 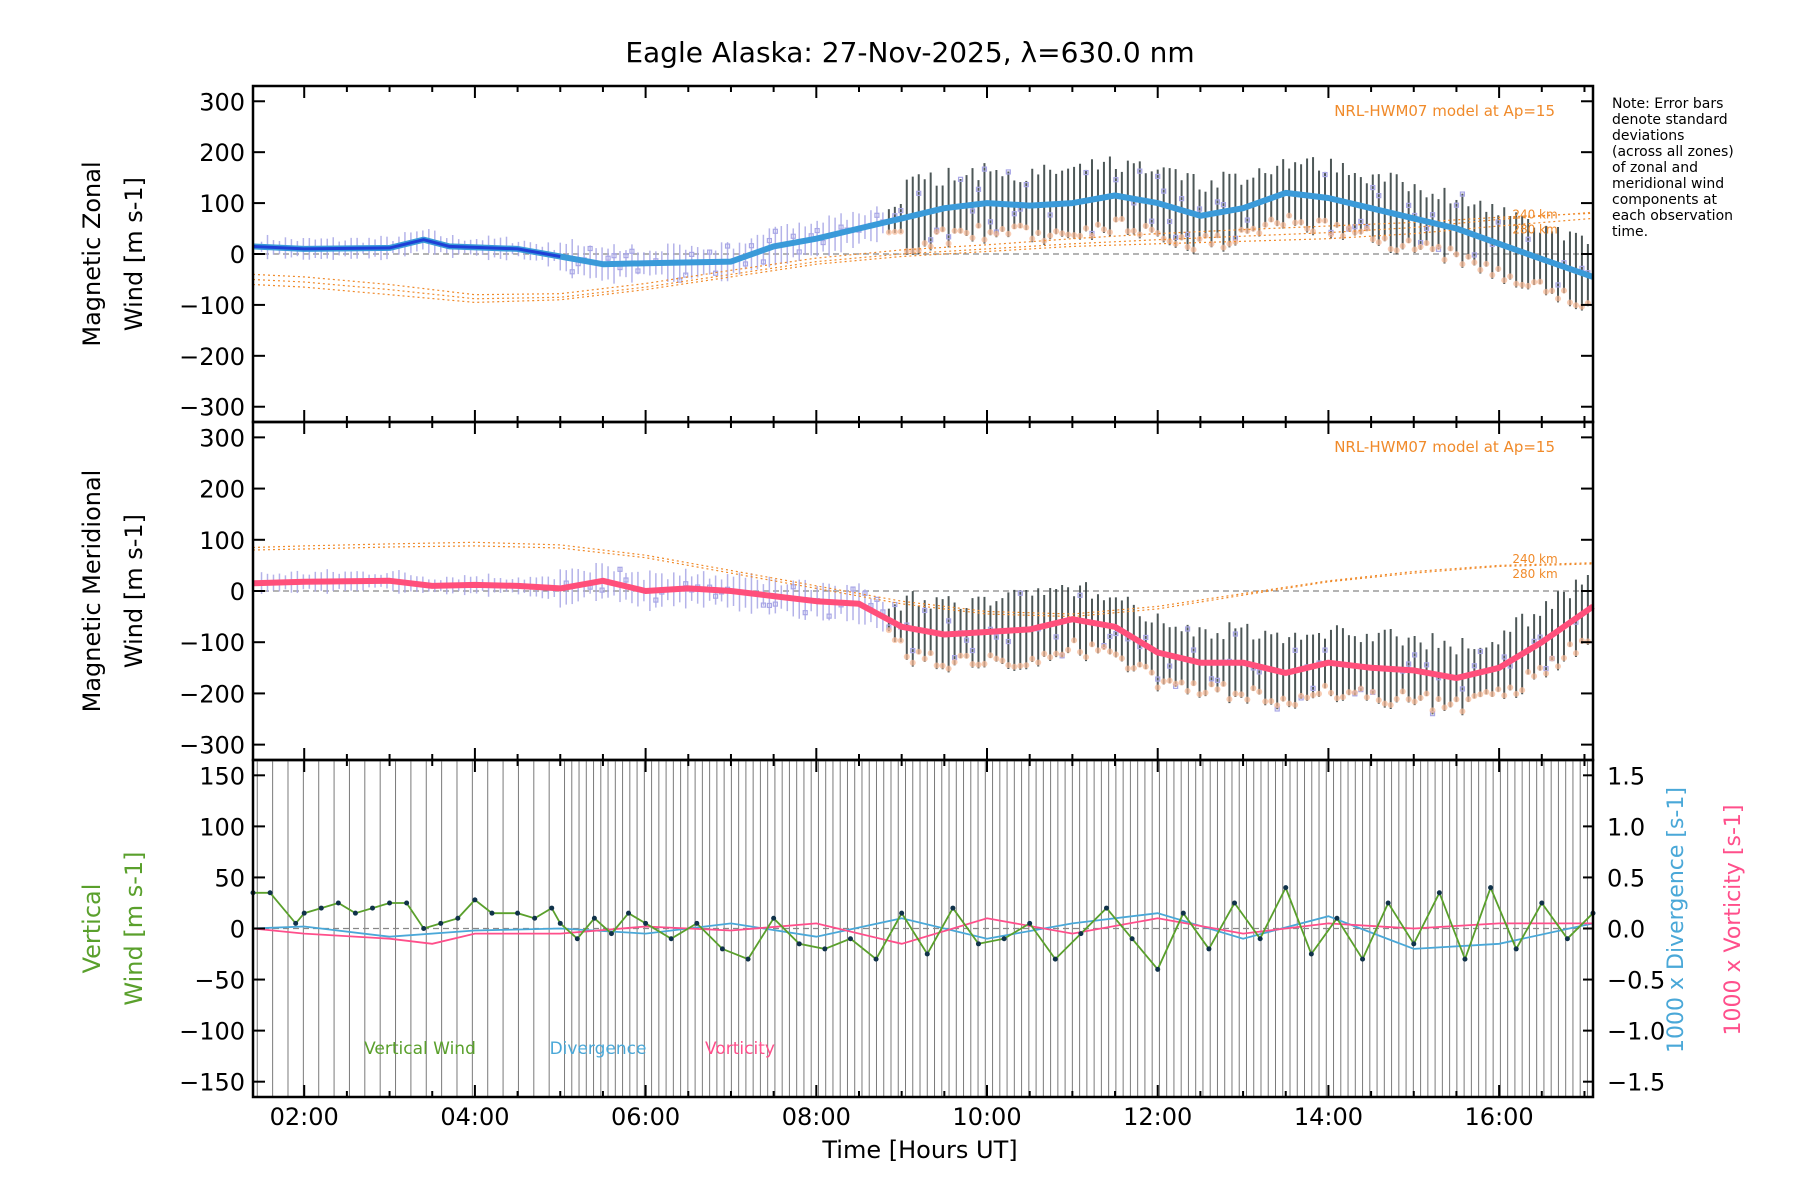 What do you see at coordinates (1626, 776) in the screenshot?
I see `y2-tick-label: 1.5` at bounding box center [1626, 776].